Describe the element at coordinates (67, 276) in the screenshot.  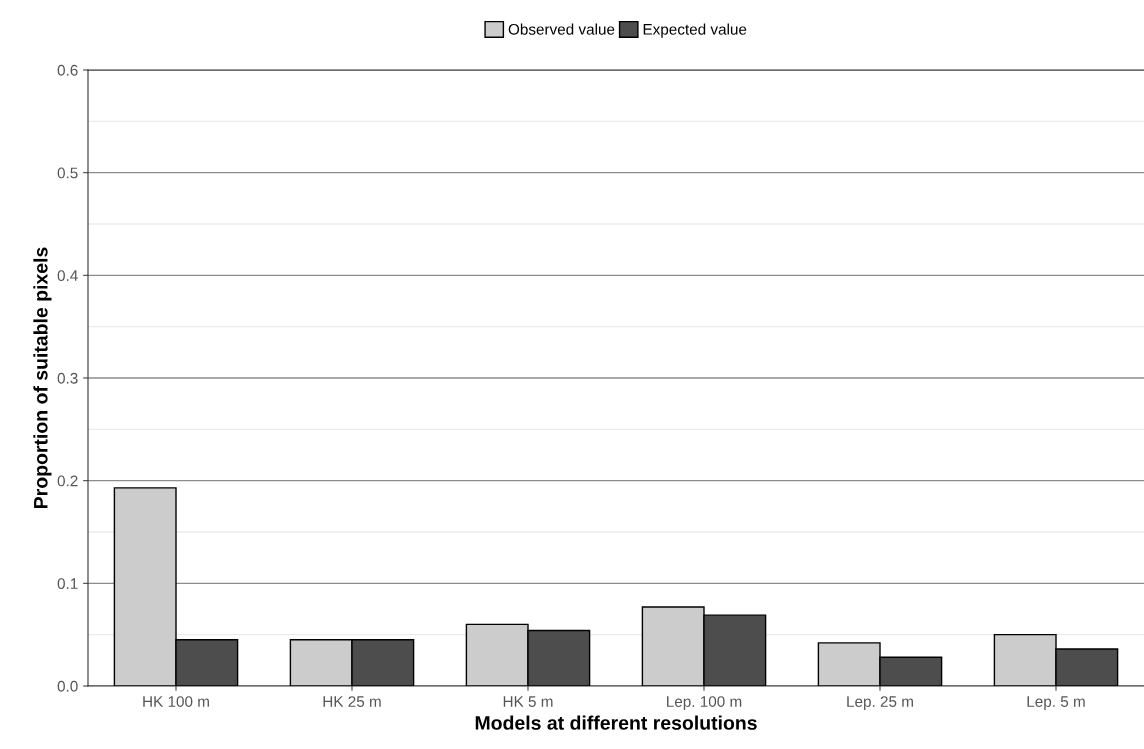
I see `y-tick-label: 0.4` at that location.